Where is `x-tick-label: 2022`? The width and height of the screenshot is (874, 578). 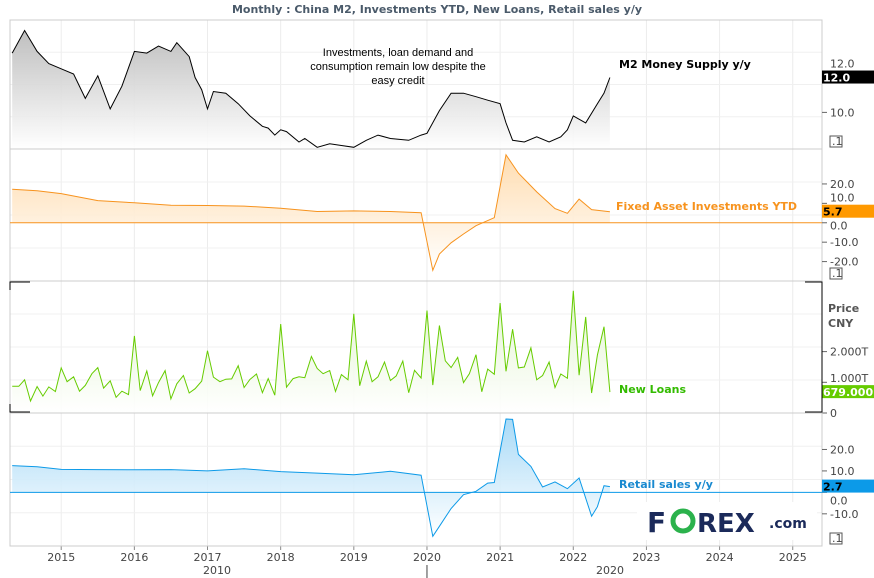
x-tick-label: 2022 is located at coordinates (573, 557).